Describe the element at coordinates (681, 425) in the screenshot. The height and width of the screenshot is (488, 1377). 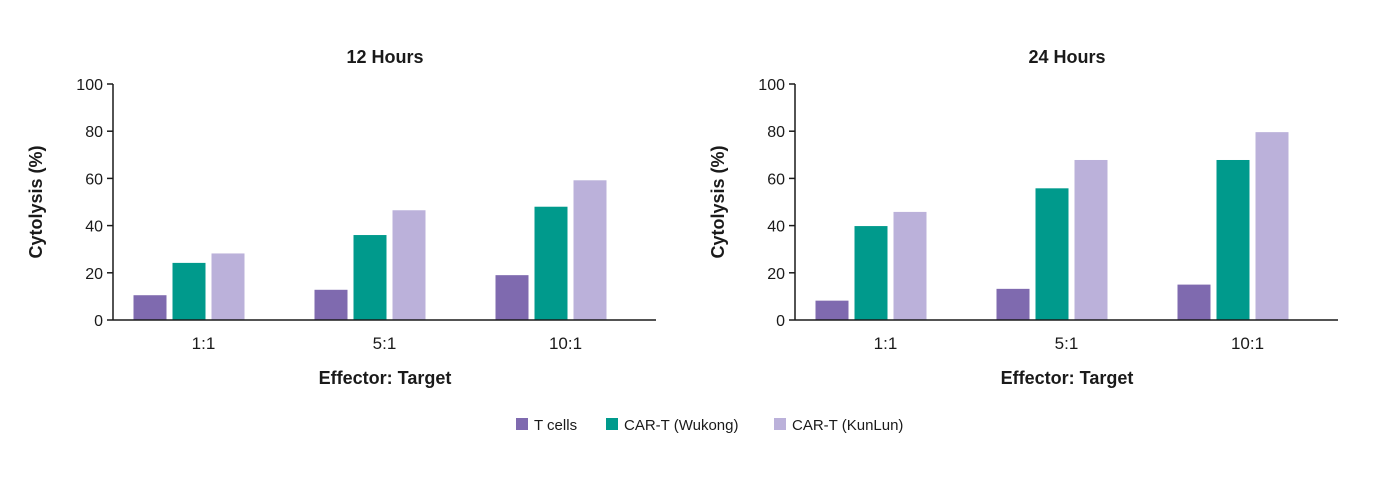
I see `legend-label: CAR-T (Wukong)` at that location.